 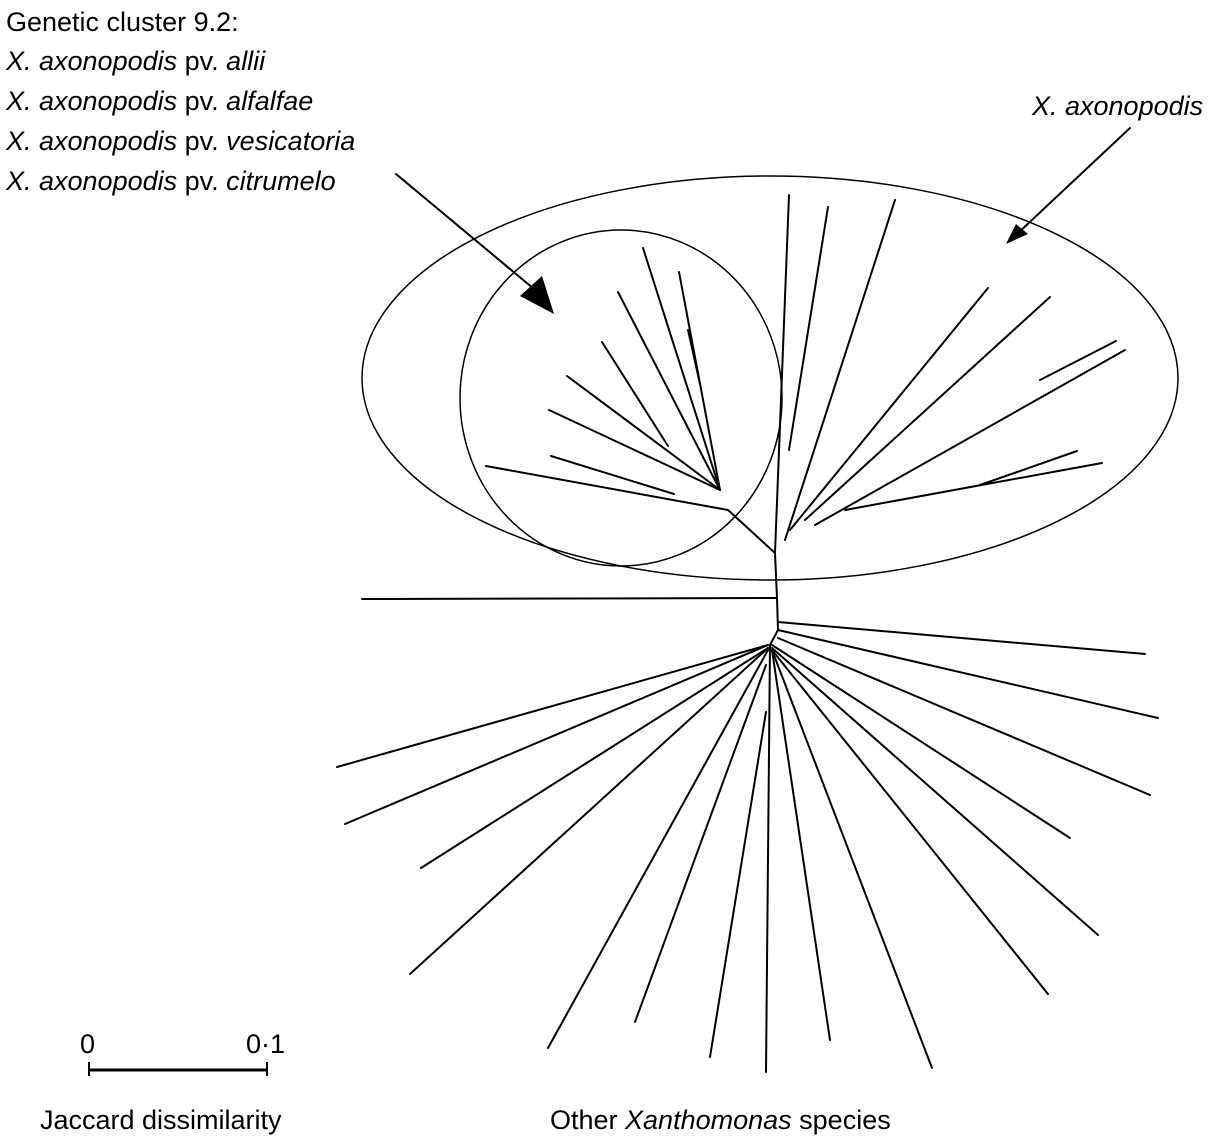 I want to click on bottom-caption: Other Xanthomonas species, so click(x=720, y=1120).